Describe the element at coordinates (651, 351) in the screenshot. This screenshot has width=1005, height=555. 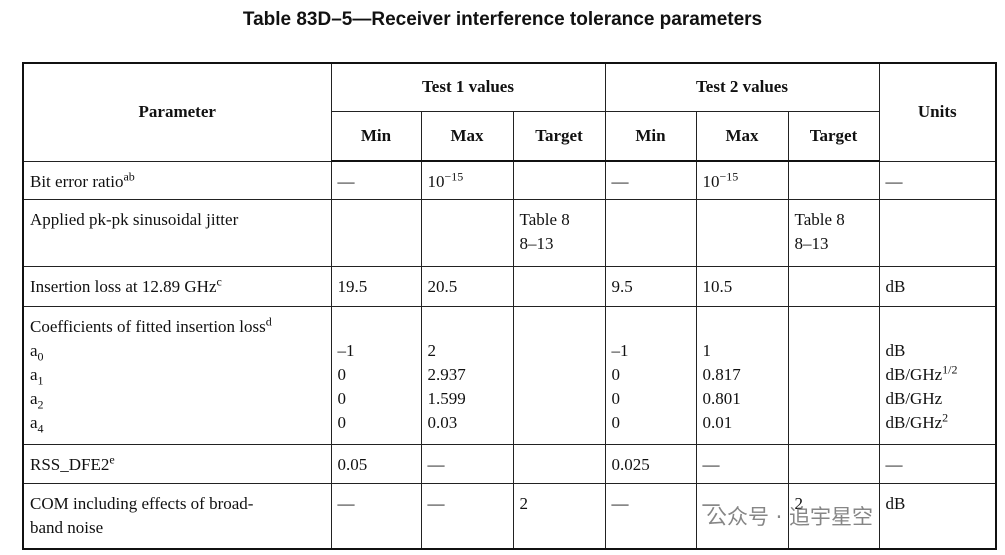
I see `cell-line: –1` at that location.